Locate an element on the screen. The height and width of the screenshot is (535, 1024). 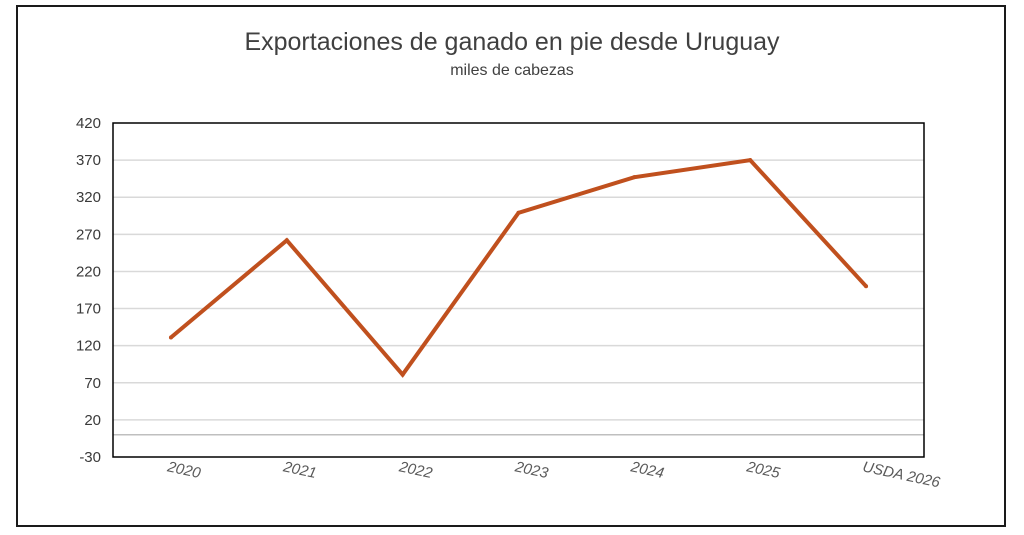
chart-subtitle: miles de cabezas is located at coordinates (512, 70).